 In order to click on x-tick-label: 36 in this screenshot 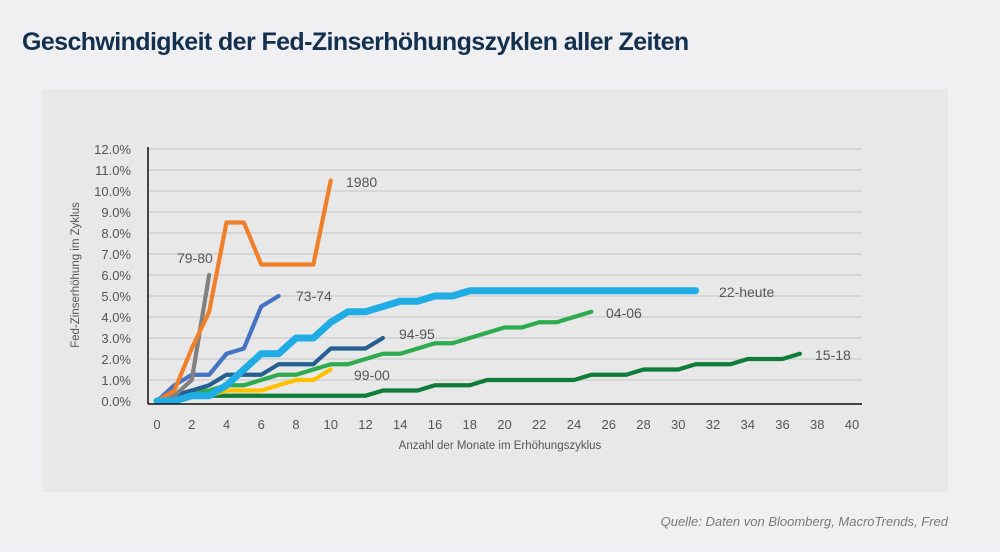, I will do `click(782, 424)`.